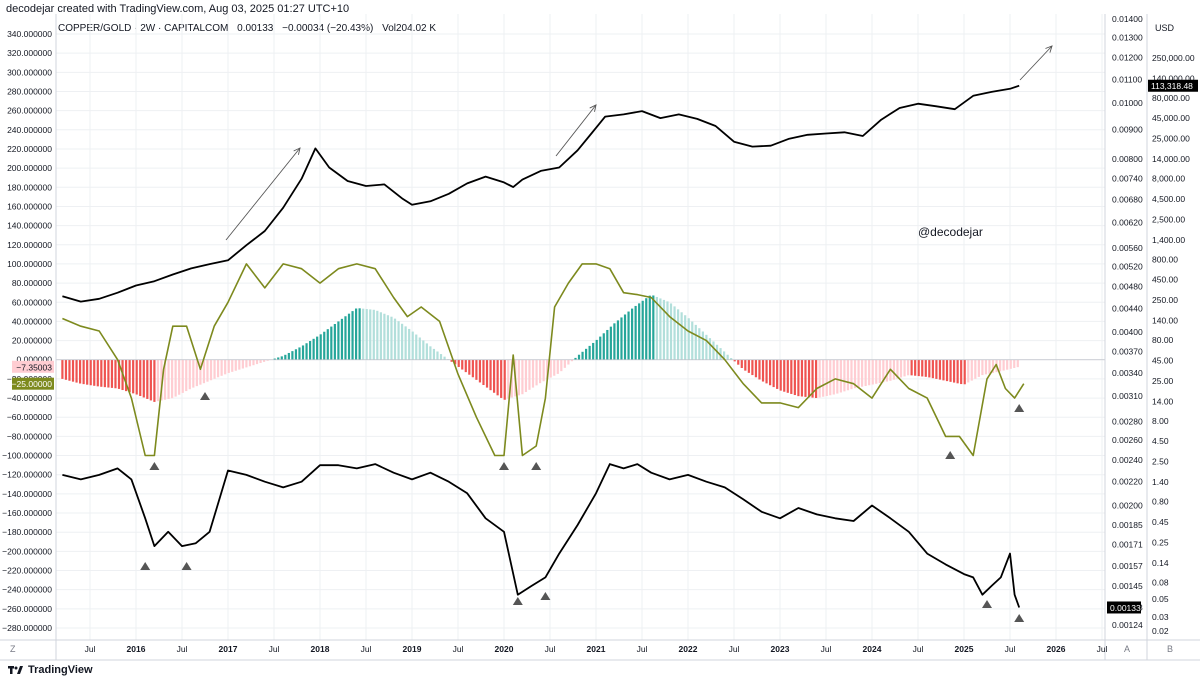 The width and height of the screenshot is (1200, 681). I want to click on outer-right-tick-label: 45,000.00, so click(1171, 118).